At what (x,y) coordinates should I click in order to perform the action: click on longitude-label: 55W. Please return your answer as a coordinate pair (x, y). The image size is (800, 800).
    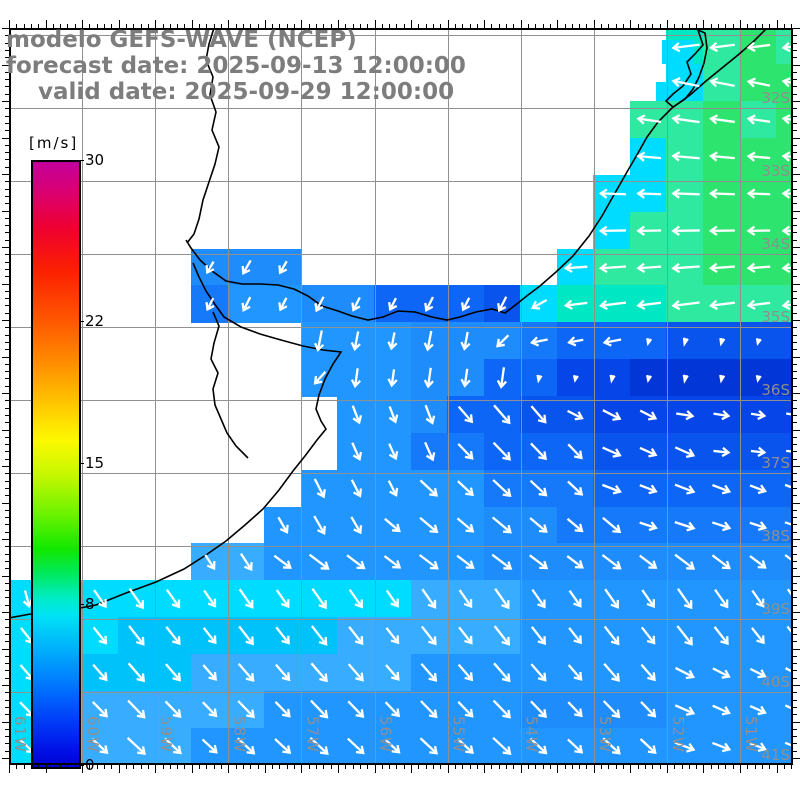
    Looking at the image, I should click on (458, 734).